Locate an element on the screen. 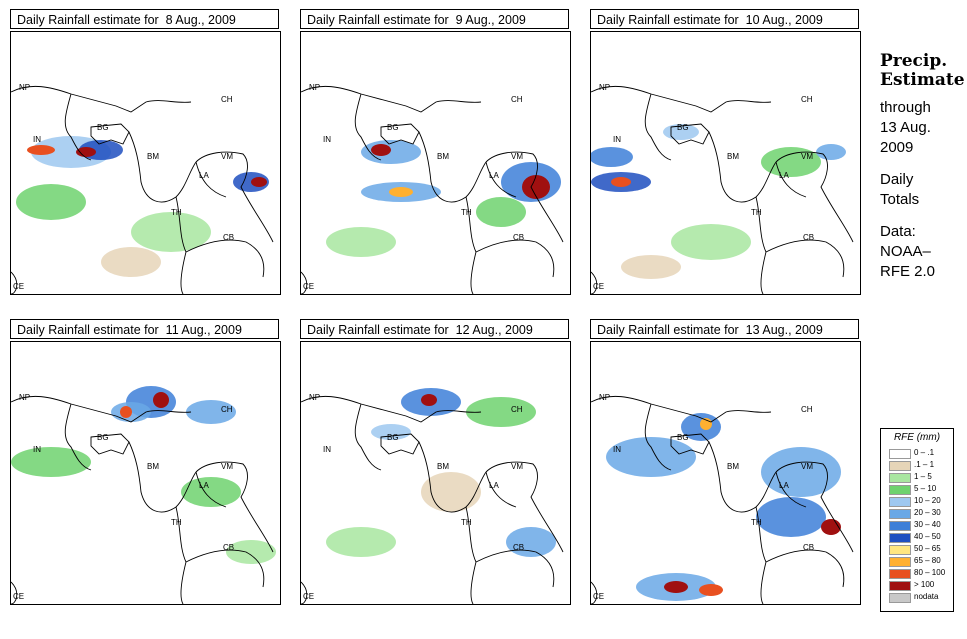 The height and width of the screenshot is (639, 967). source-line1: NOAA– is located at coordinates (905, 251).